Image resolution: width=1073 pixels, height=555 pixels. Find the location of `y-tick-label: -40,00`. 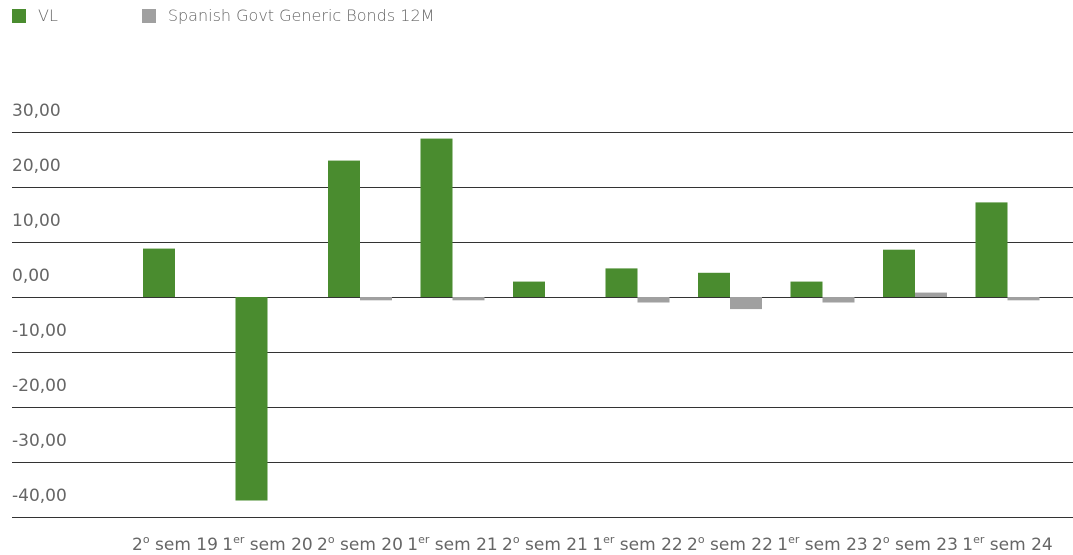

y-tick-label: -40,00 is located at coordinates (39, 496).